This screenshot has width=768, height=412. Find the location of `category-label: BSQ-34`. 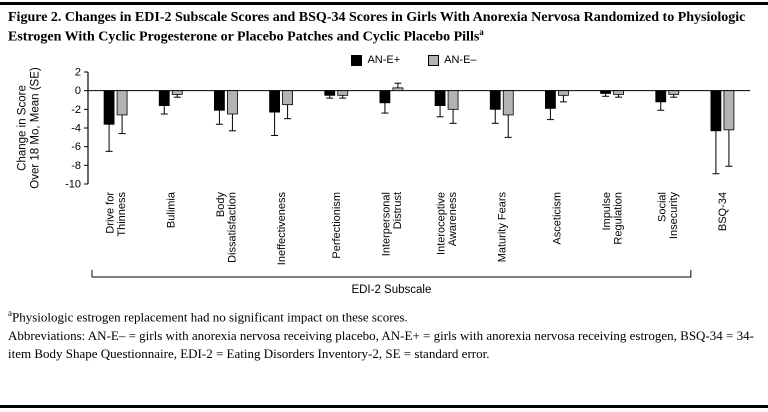

category-label: BSQ-34 is located at coordinates (723, 211).